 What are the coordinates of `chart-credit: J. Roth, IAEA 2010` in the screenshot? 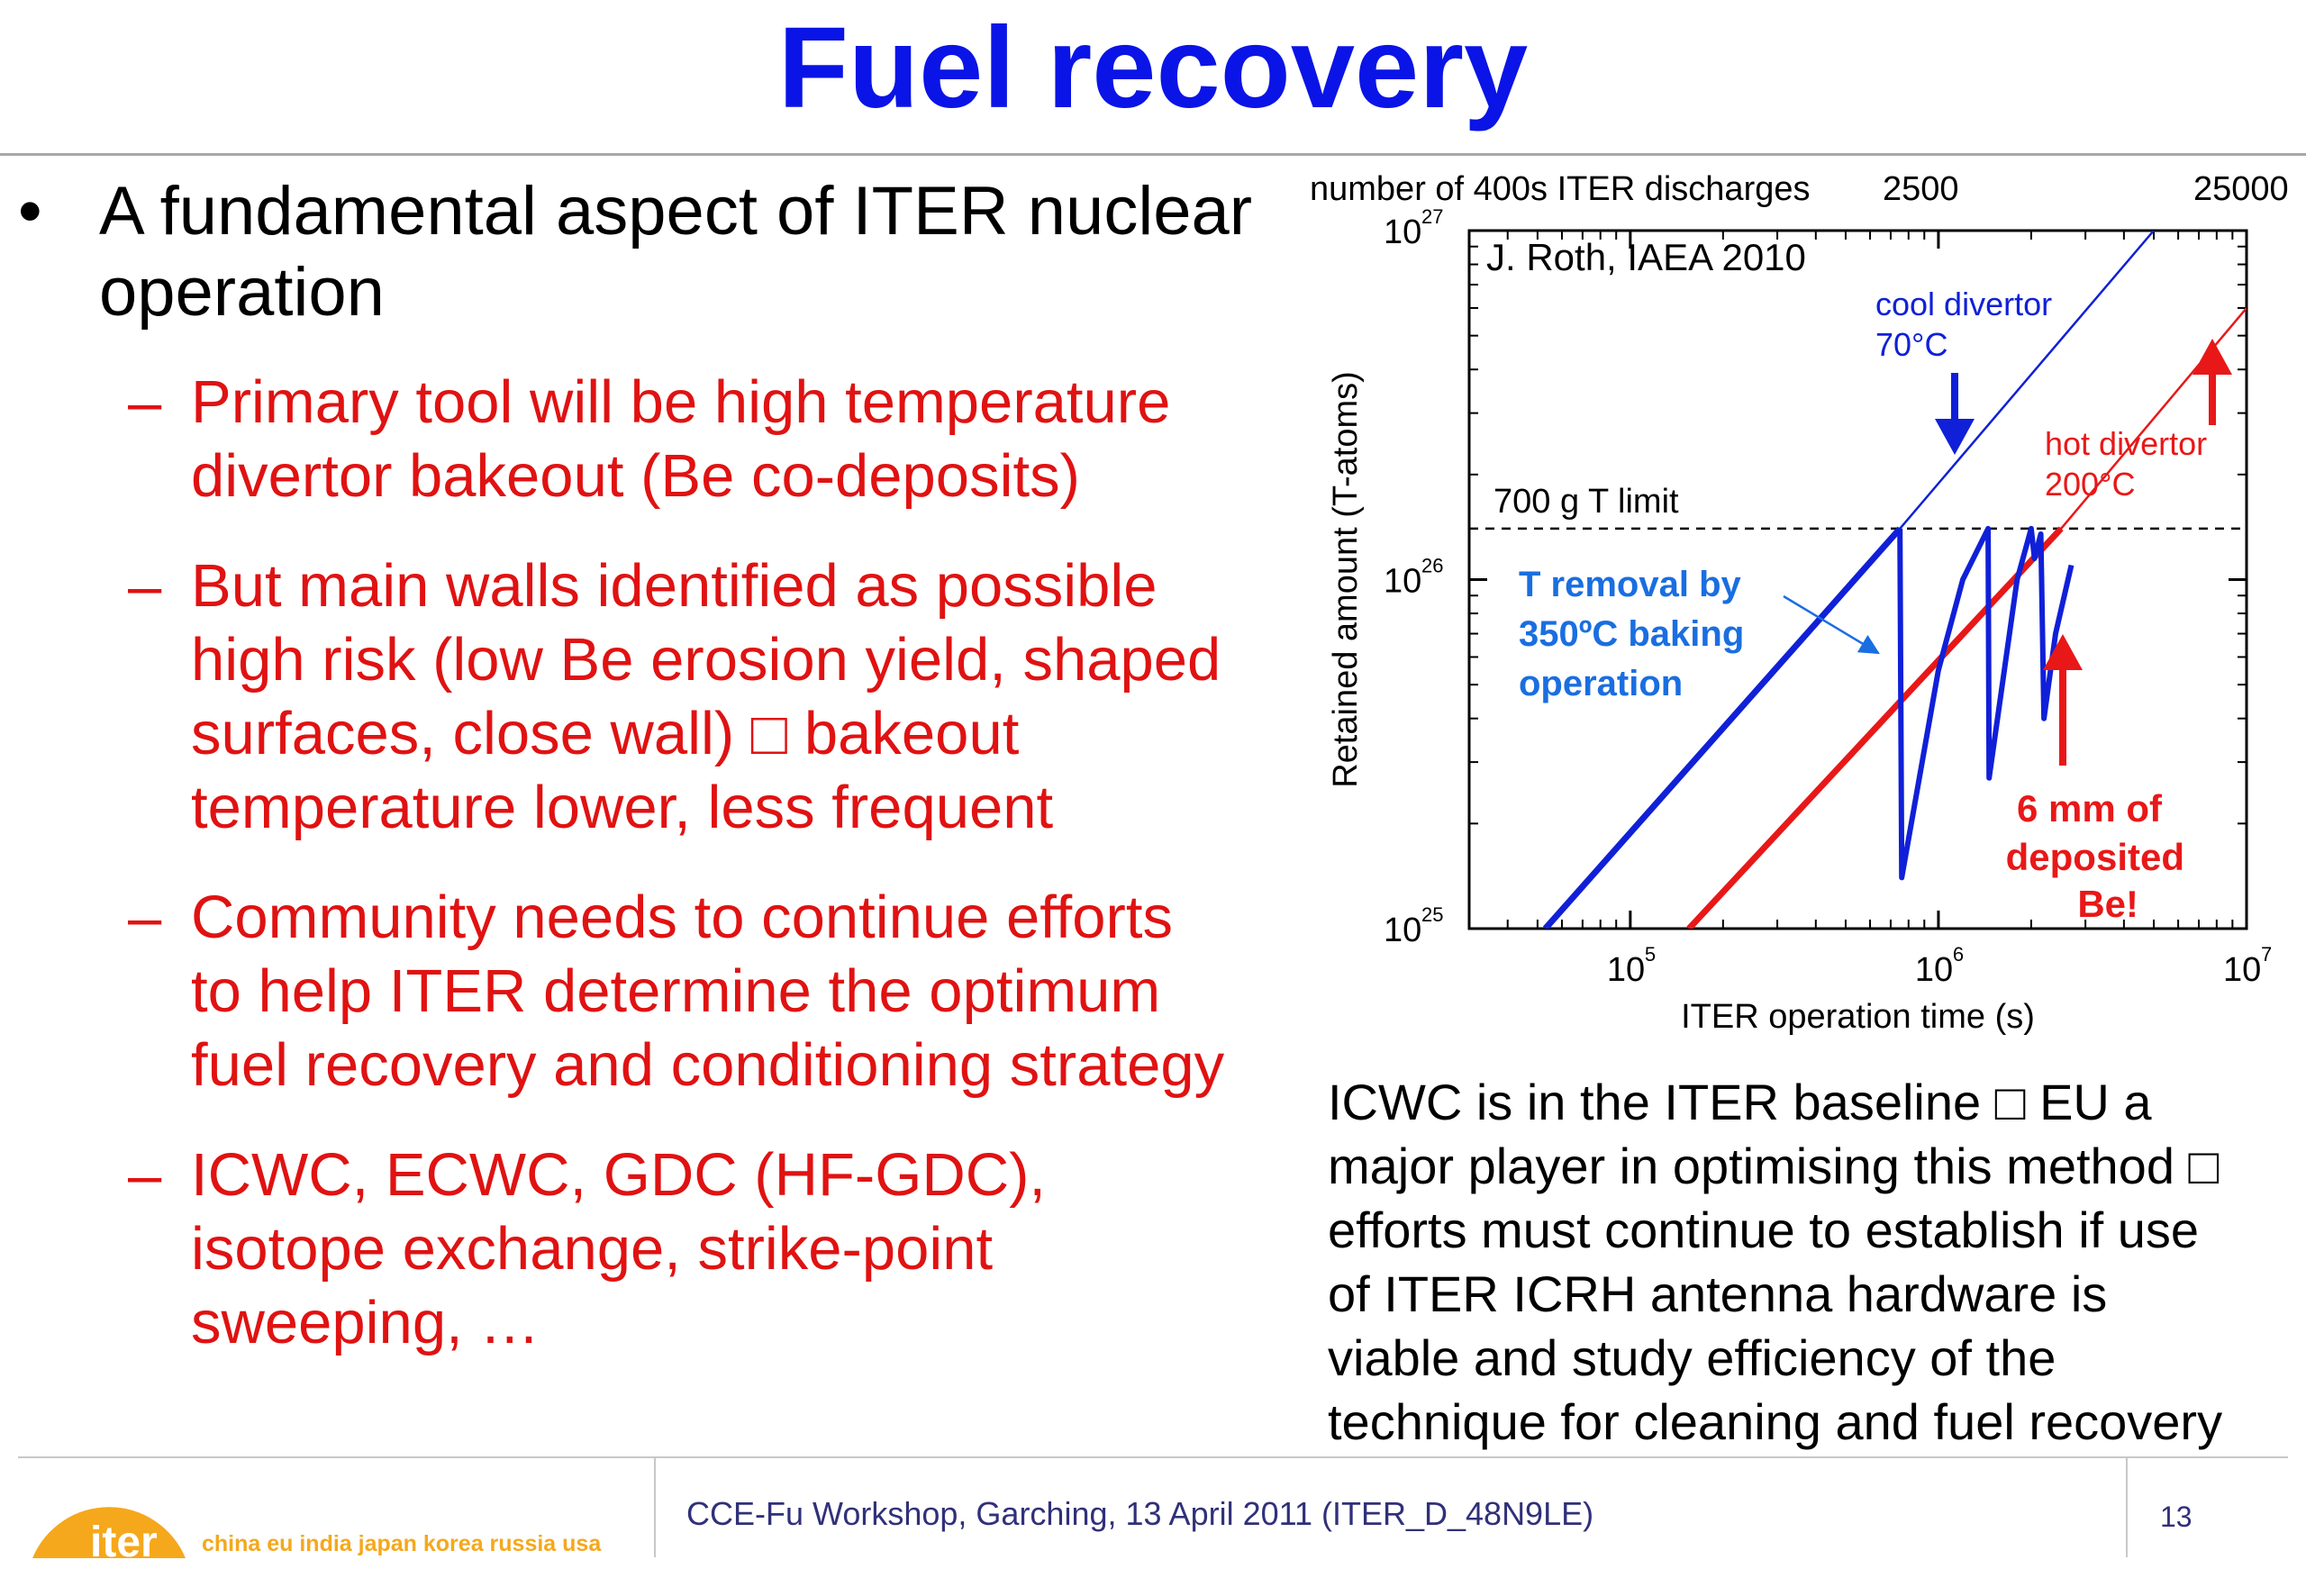 It's located at (1646, 257).